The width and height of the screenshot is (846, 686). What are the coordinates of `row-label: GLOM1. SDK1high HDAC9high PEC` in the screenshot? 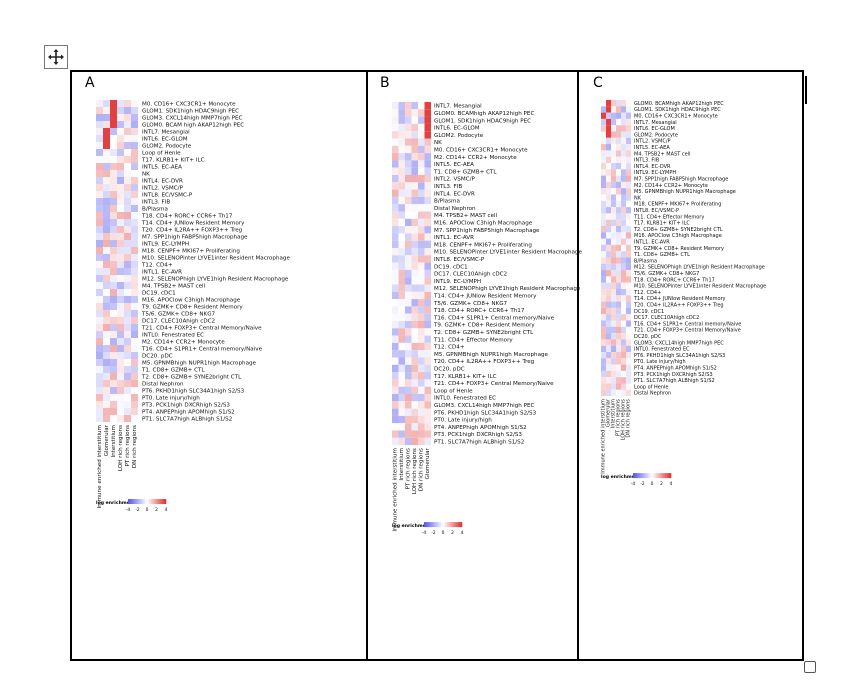 It's located at (482, 121).